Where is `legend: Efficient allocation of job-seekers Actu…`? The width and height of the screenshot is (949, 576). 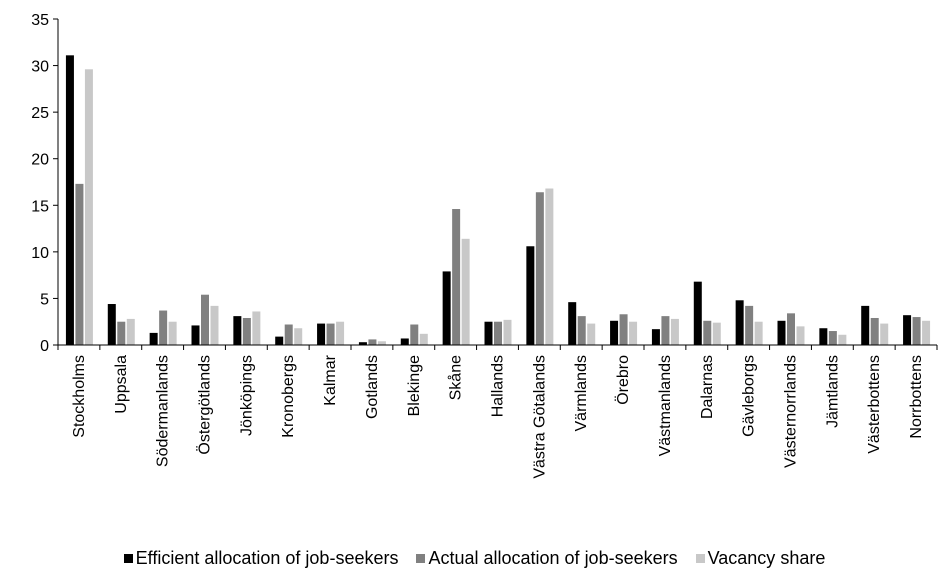
legend: Efficient allocation of job-seekers Actu… is located at coordinates (474, 558).